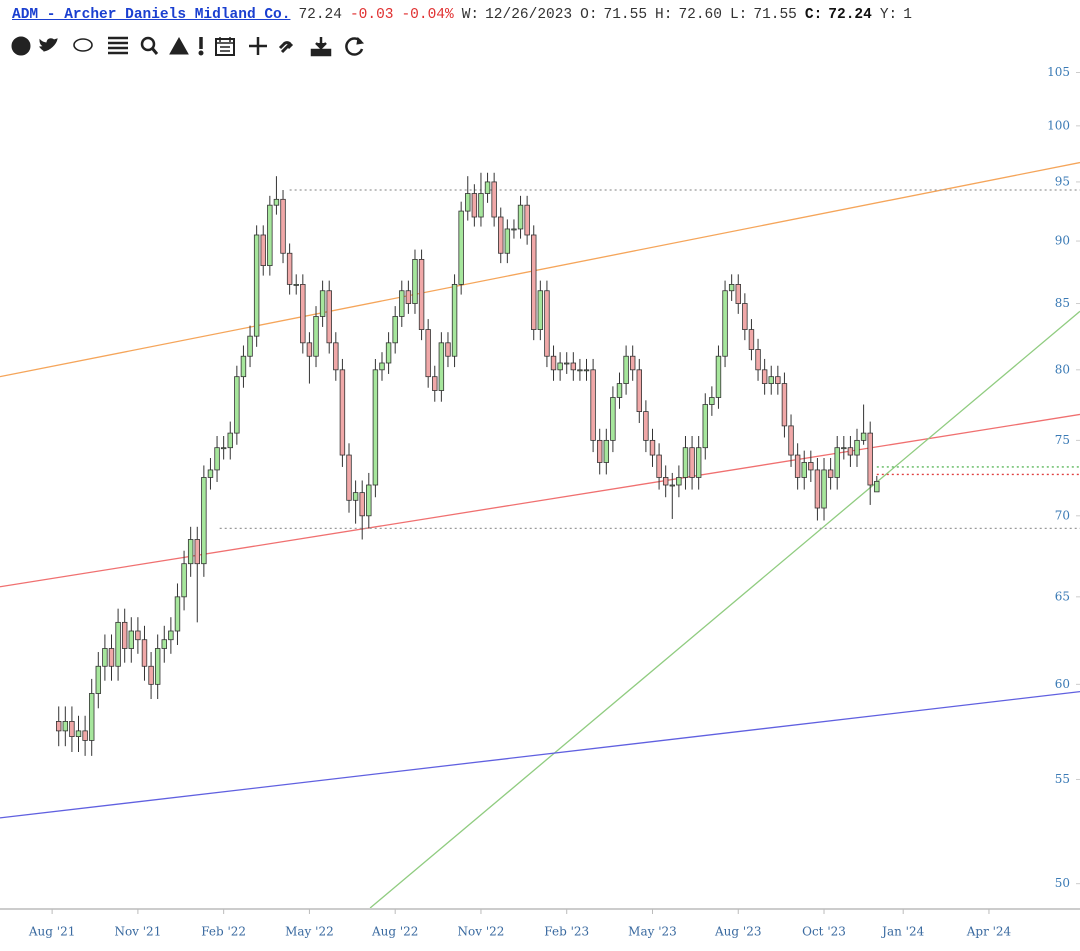 The image size is (1080, 951). I want to click on field-label: H:, so click(664, 15).